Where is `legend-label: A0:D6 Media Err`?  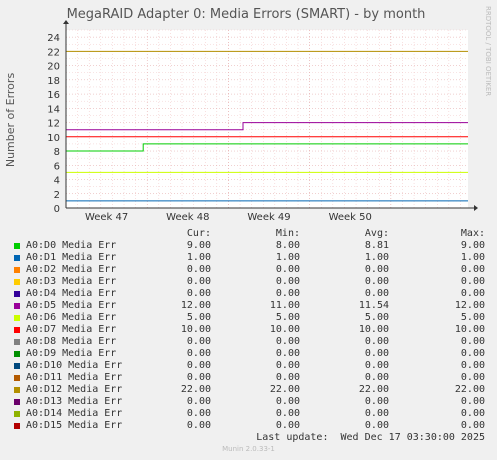
legend-label: A0:D6 Media Err is located at coordinates (71, 317).